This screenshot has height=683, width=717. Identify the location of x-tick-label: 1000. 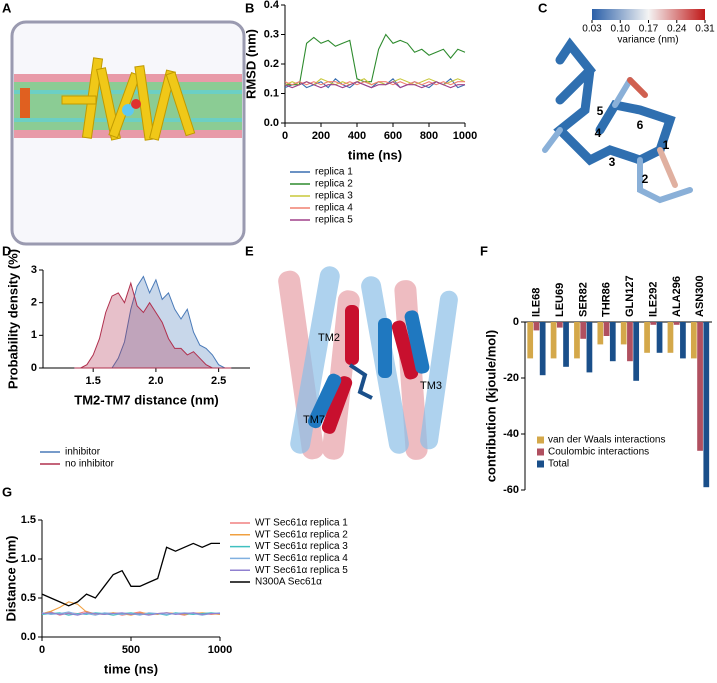
(220, 650).